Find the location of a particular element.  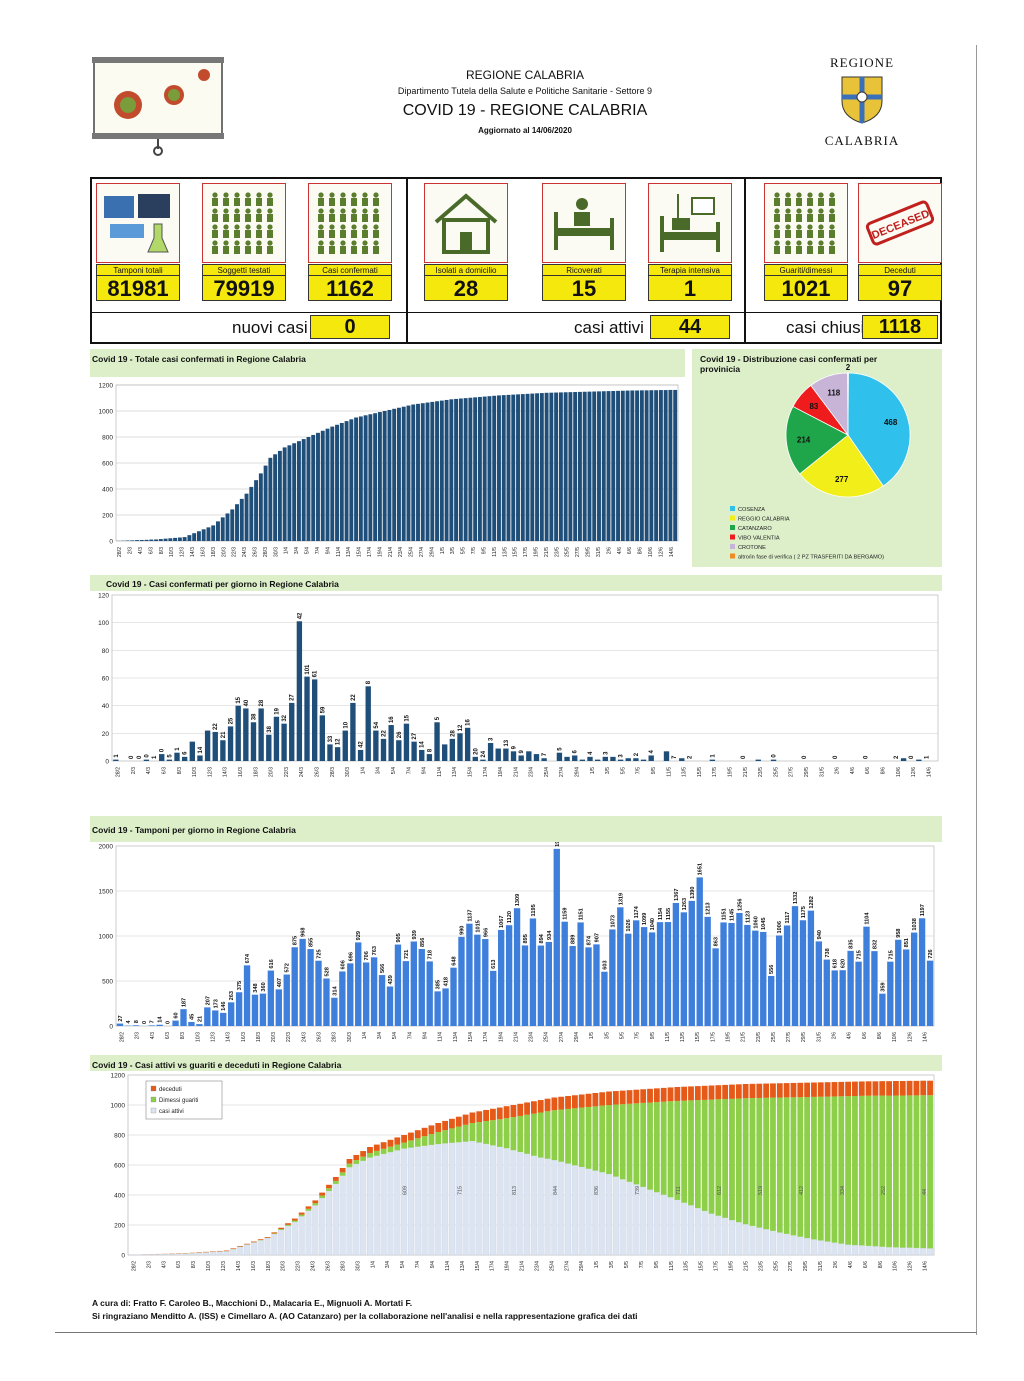

bar-data-label: 1 is located at coordinates (928, 757).